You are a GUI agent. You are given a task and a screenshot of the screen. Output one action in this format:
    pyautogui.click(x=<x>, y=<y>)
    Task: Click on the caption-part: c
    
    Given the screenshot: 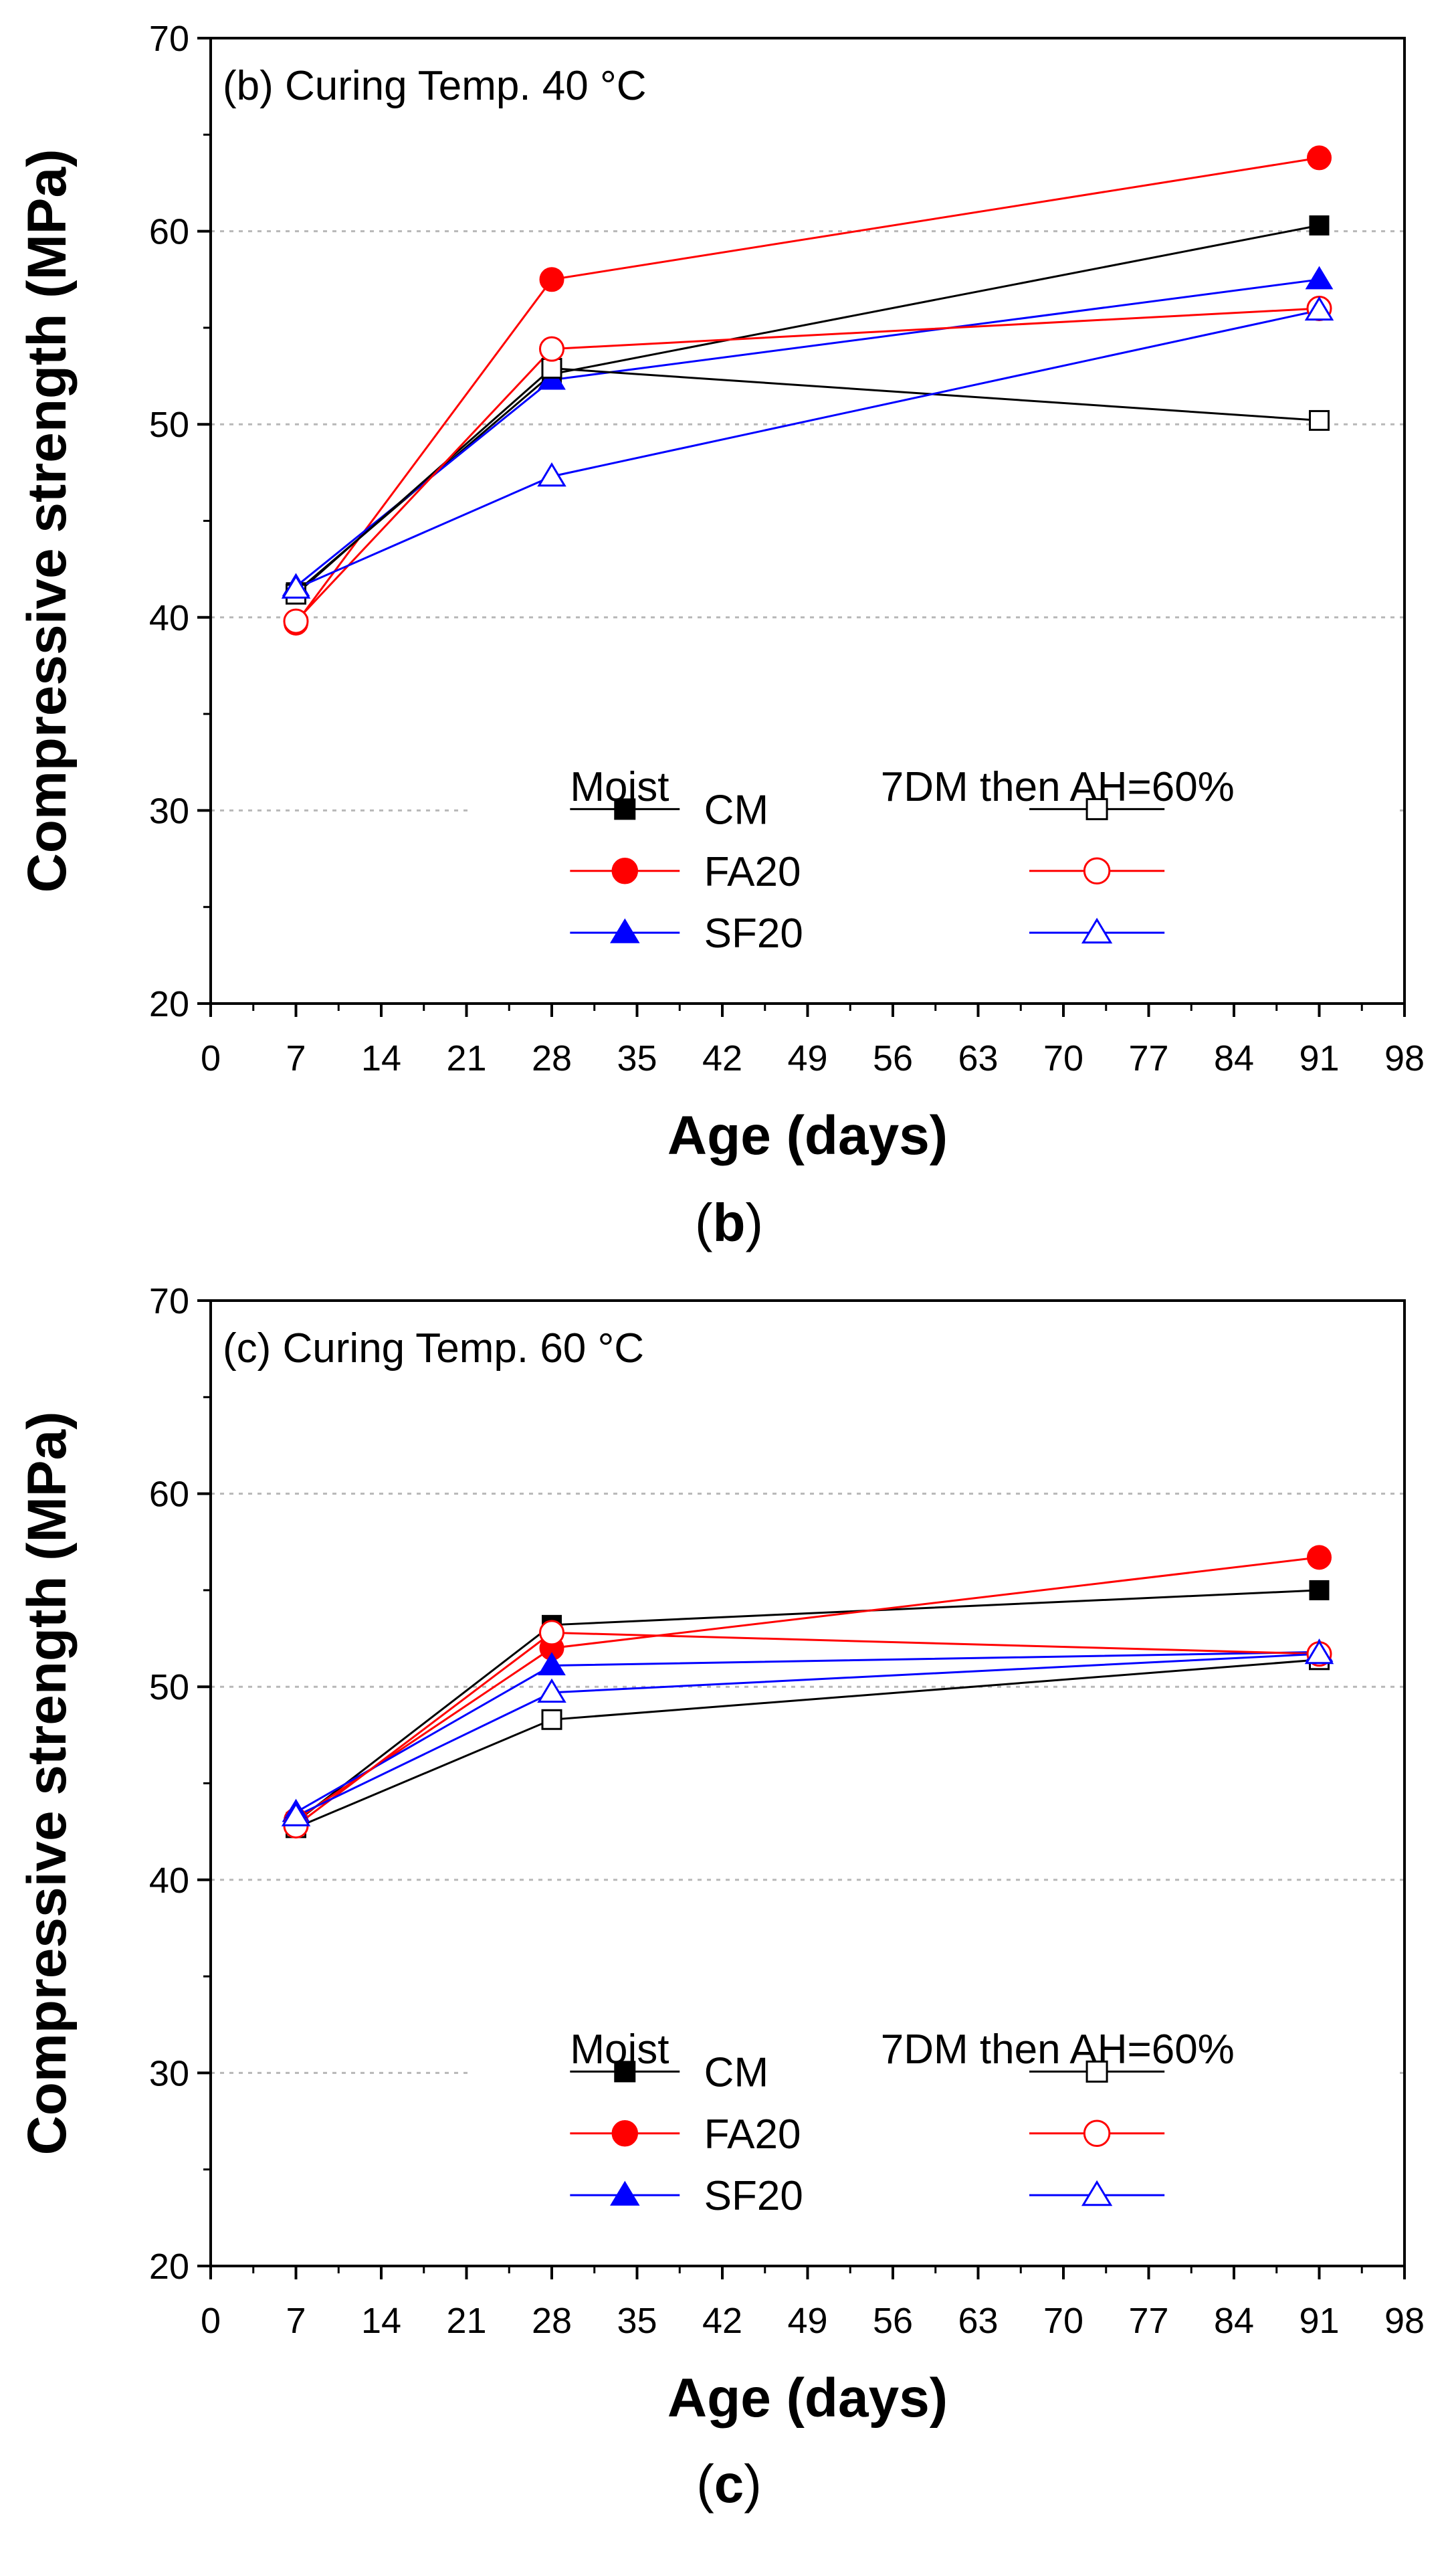 What is the action you would take?
    pyautogui.click(x=729, y=2484)
    